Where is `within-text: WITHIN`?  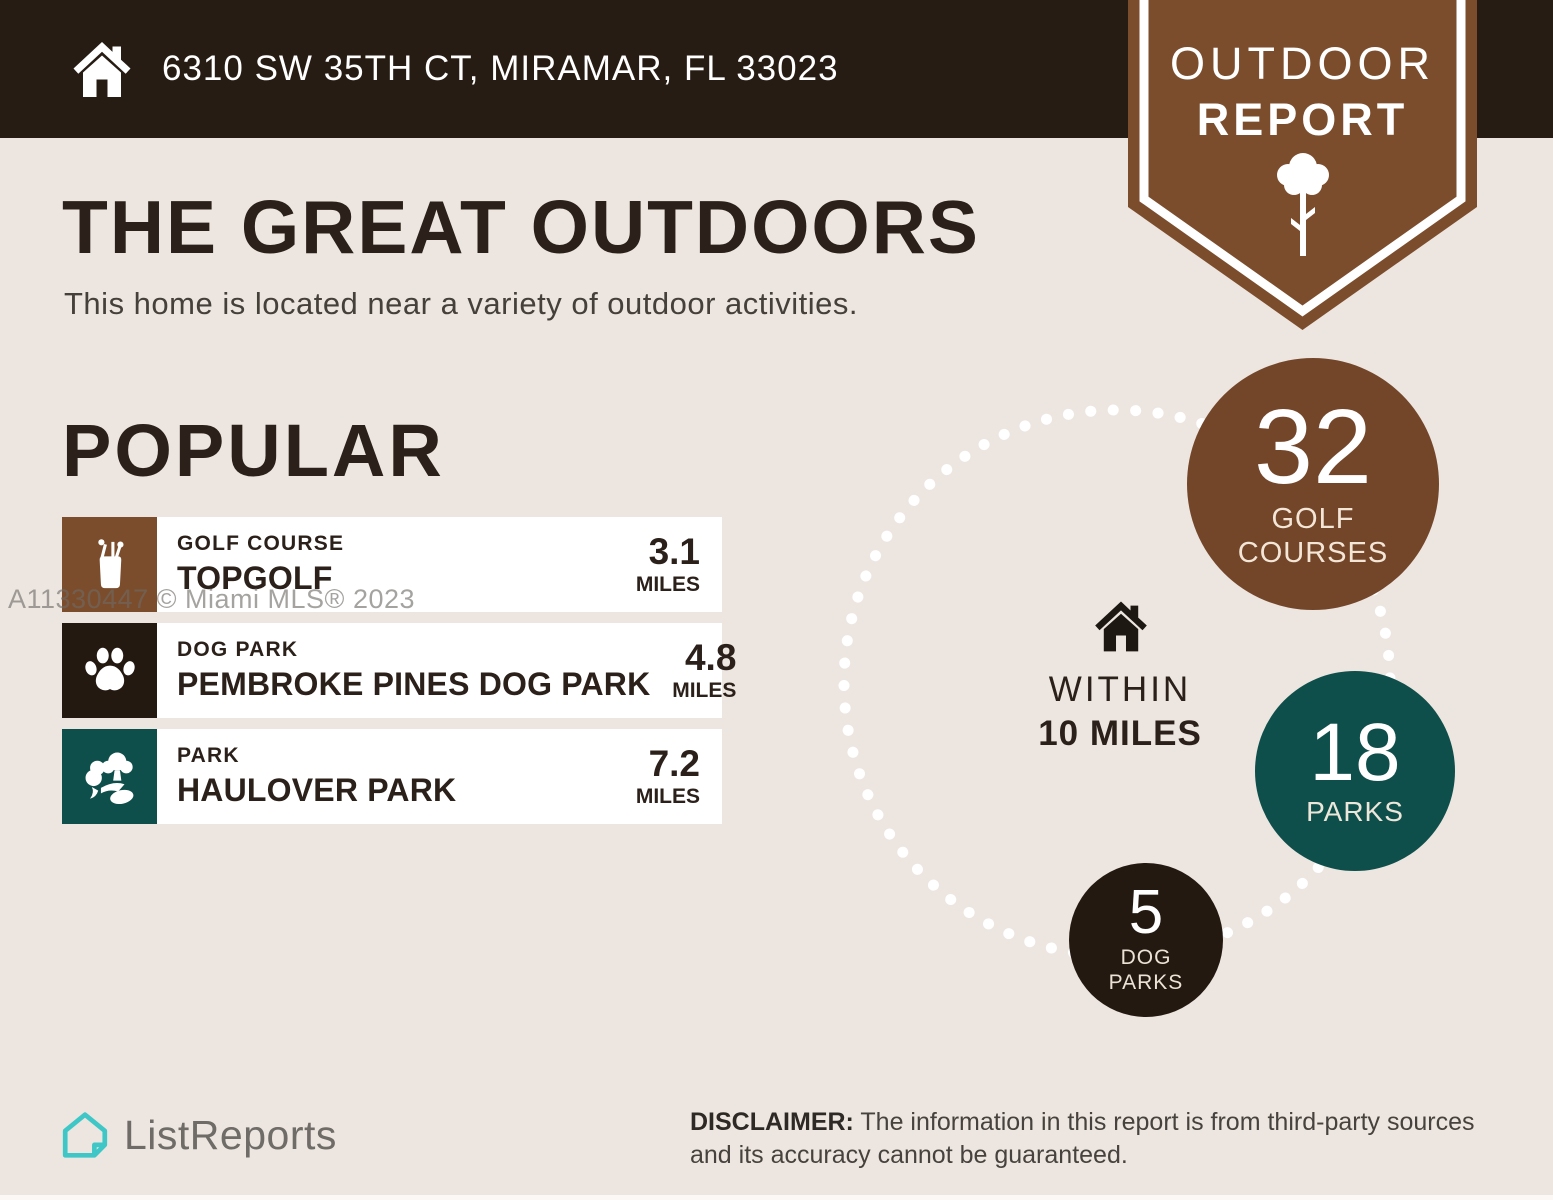
within-text: WITHIN is located at coordinates (1120, 689).